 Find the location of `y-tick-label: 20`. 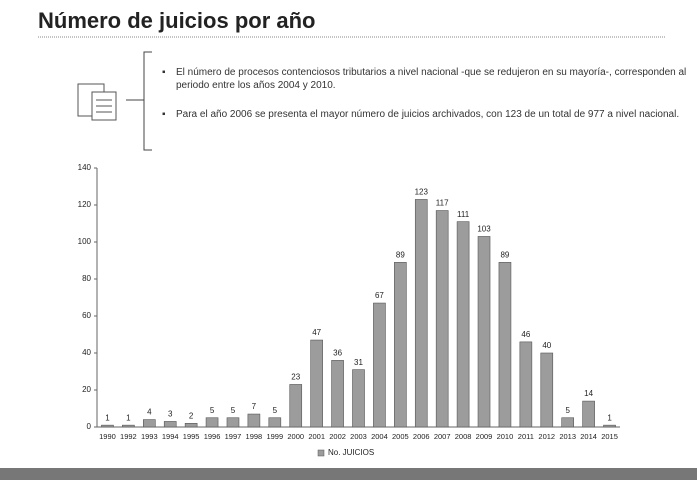

y-tick-label: 20 is located at coordinates (86, 389).